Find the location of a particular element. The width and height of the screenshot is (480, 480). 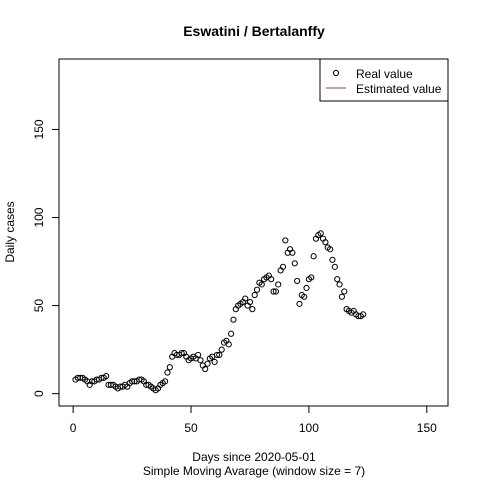

legend-estimated-value-label: Estimated value is located at coordinates (399, 89).